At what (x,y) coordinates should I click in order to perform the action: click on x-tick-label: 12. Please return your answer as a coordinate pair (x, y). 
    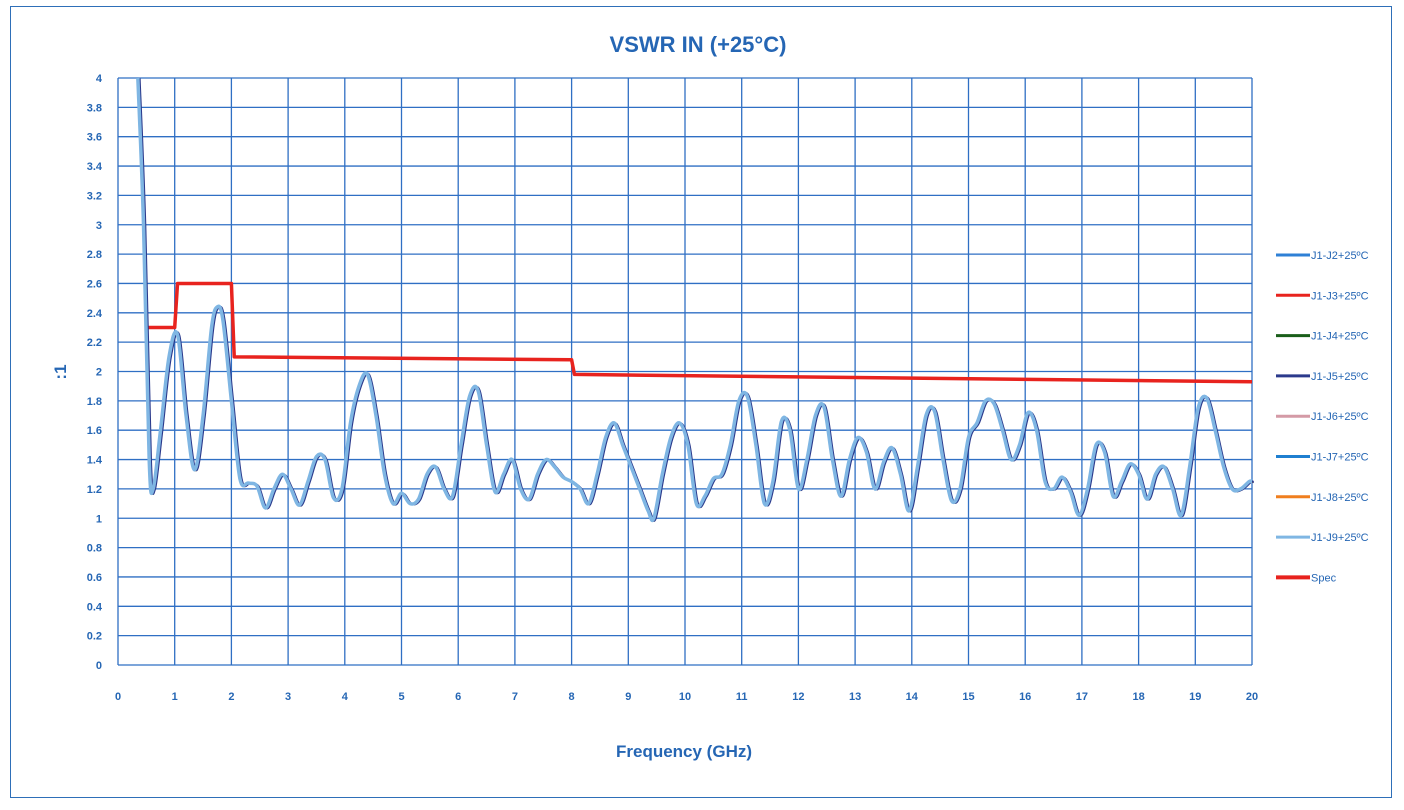
    Looking at the image, I should click on (798, 697).